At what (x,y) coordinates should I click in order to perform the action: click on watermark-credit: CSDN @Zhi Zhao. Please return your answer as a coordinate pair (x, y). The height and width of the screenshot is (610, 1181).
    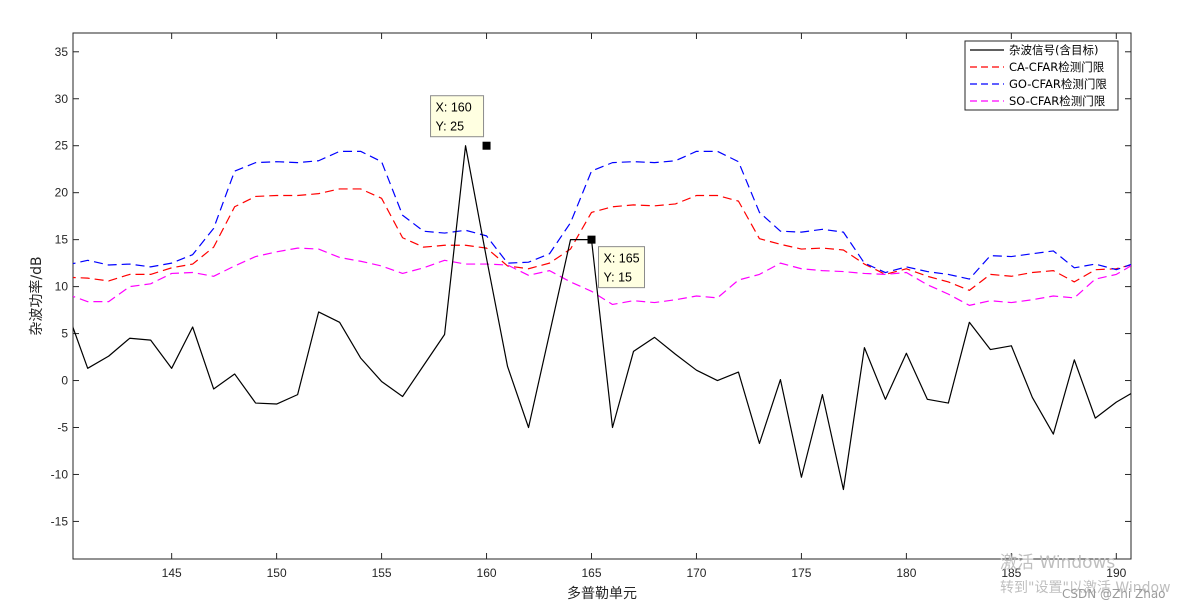
    Looking at the image, I should click on (1114, 594).